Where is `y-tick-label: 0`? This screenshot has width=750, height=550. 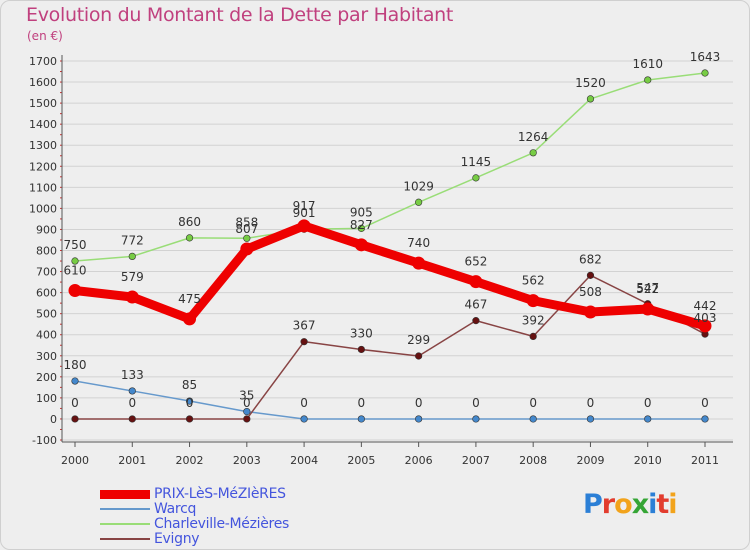 y-tick-label: 0 is located at coordinates (53, 419).